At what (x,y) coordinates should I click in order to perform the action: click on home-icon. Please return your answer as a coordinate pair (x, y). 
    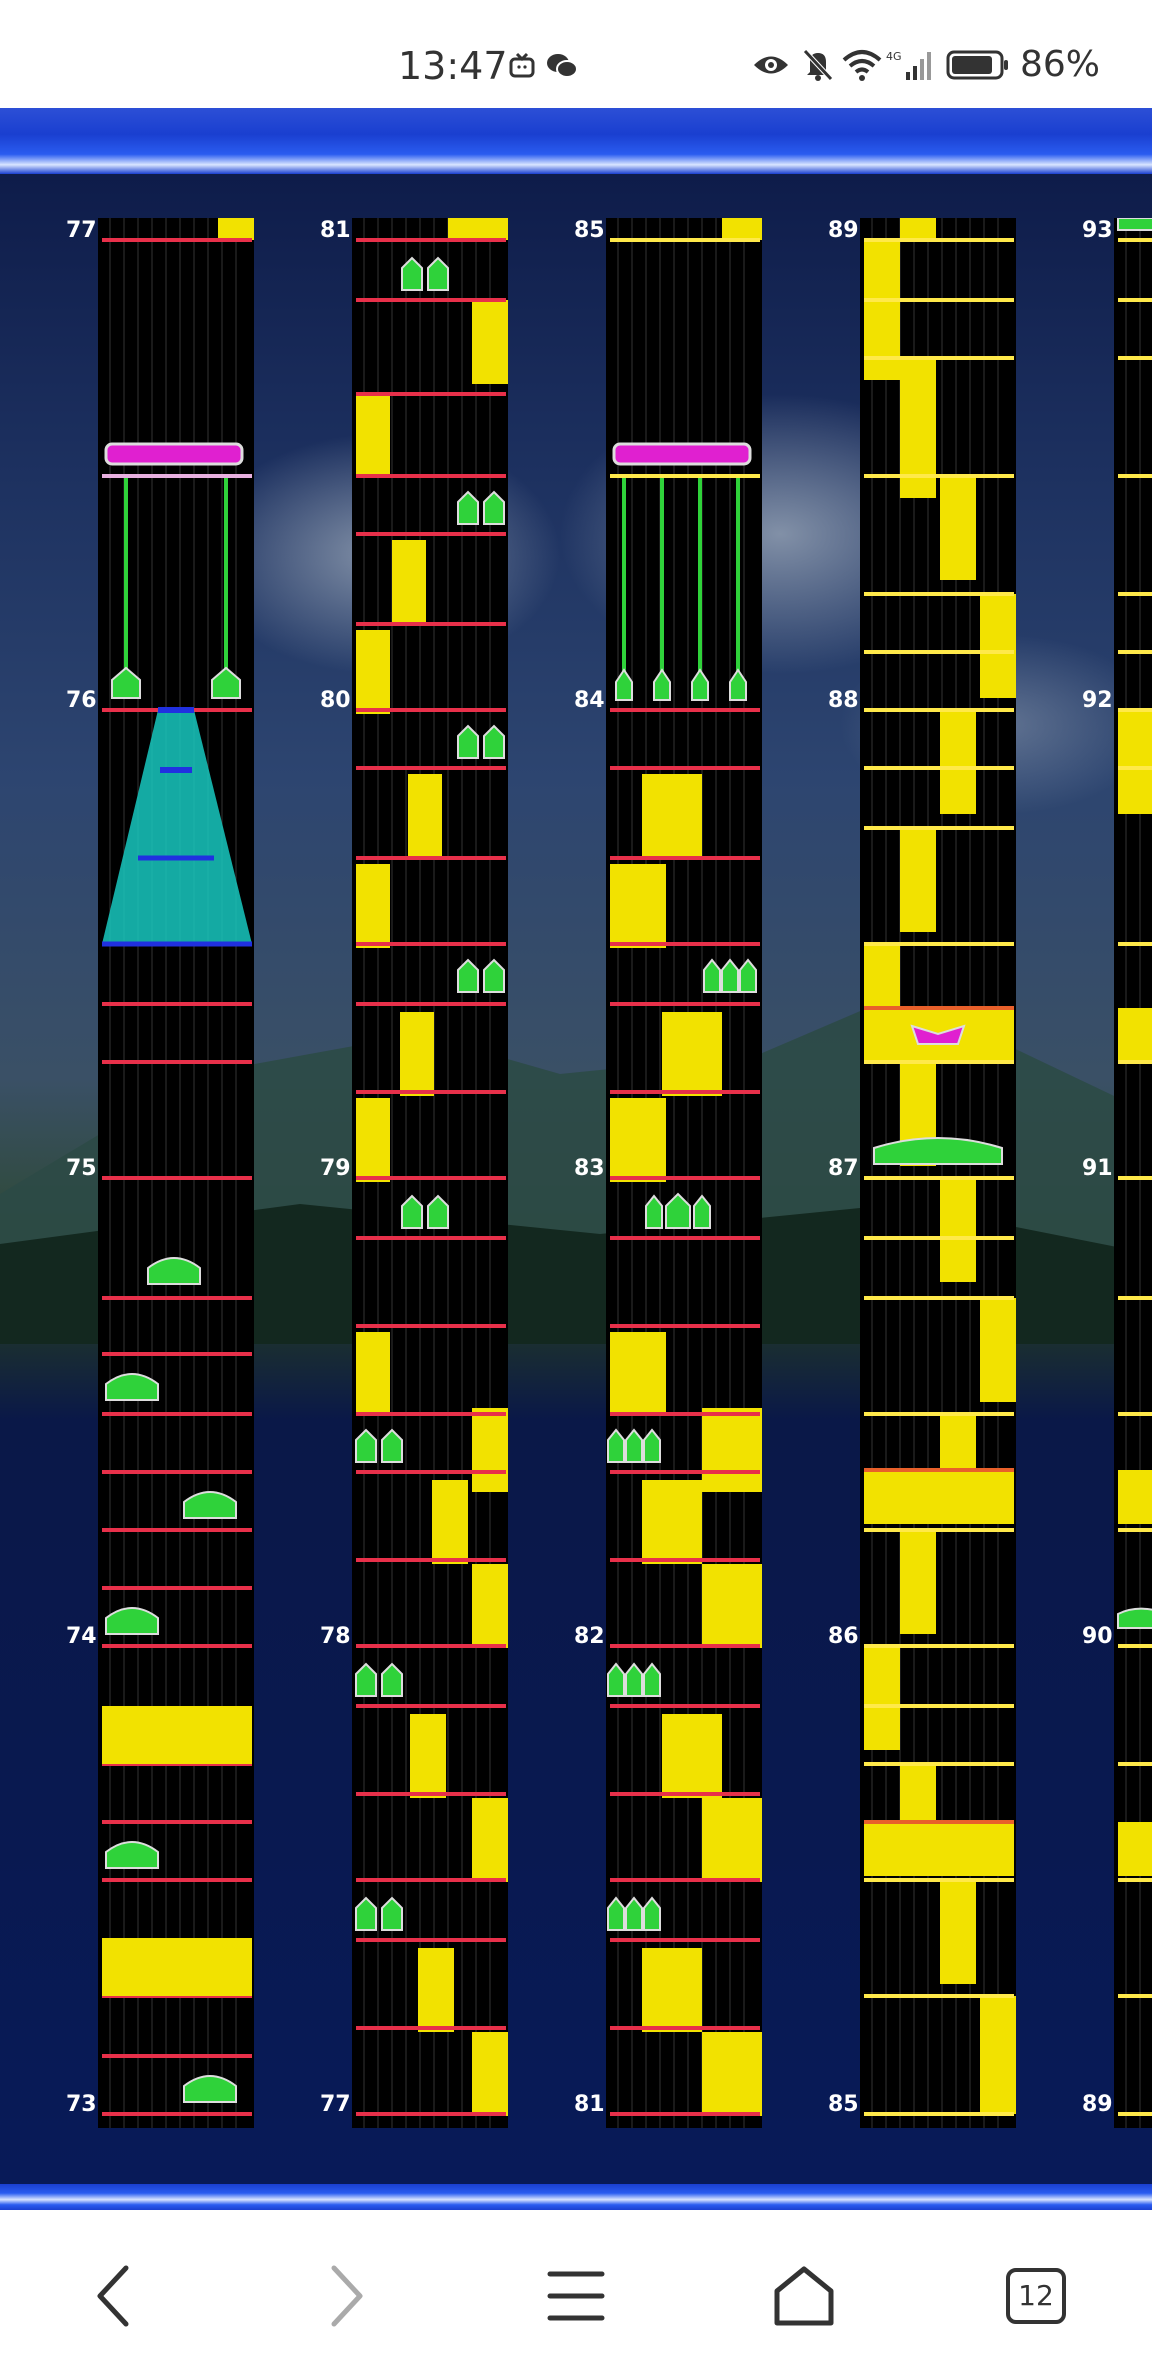
    Looking at the image, I should click on (804, 2296).